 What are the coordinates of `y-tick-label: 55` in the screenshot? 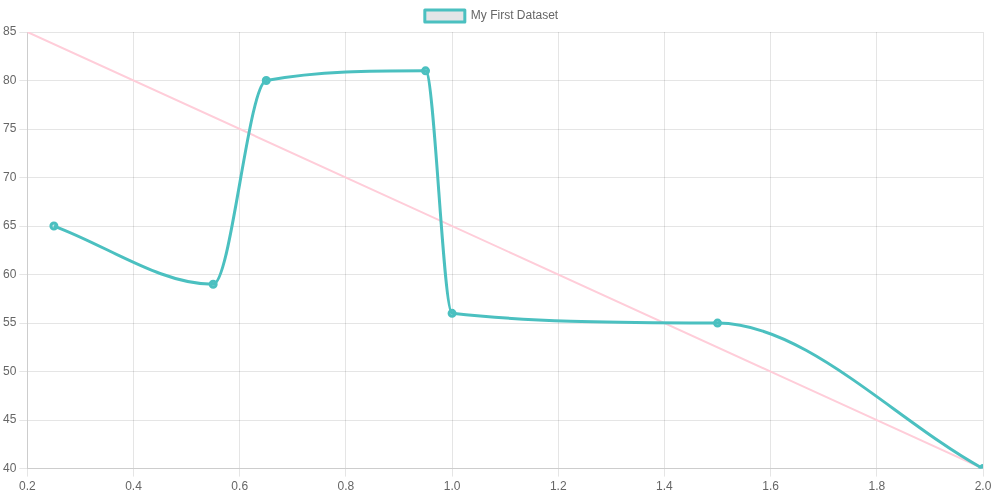 It's located at (9, 322).